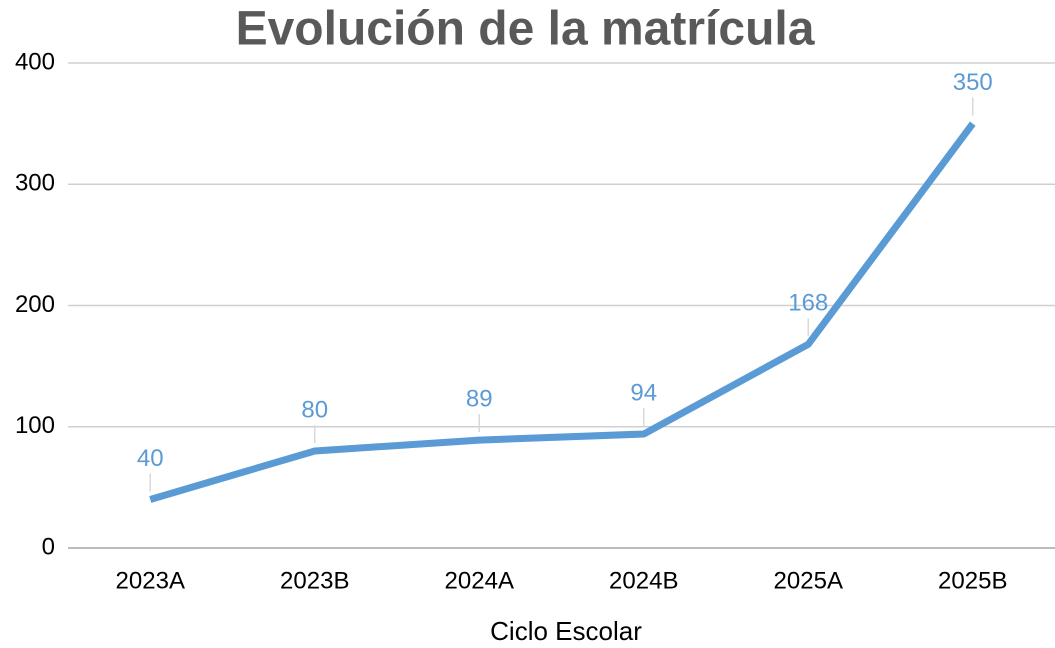  What do you see at coordinates (643, 392) in the screenshot?
I see `data-label: 94` at bounding box center [643, 392].